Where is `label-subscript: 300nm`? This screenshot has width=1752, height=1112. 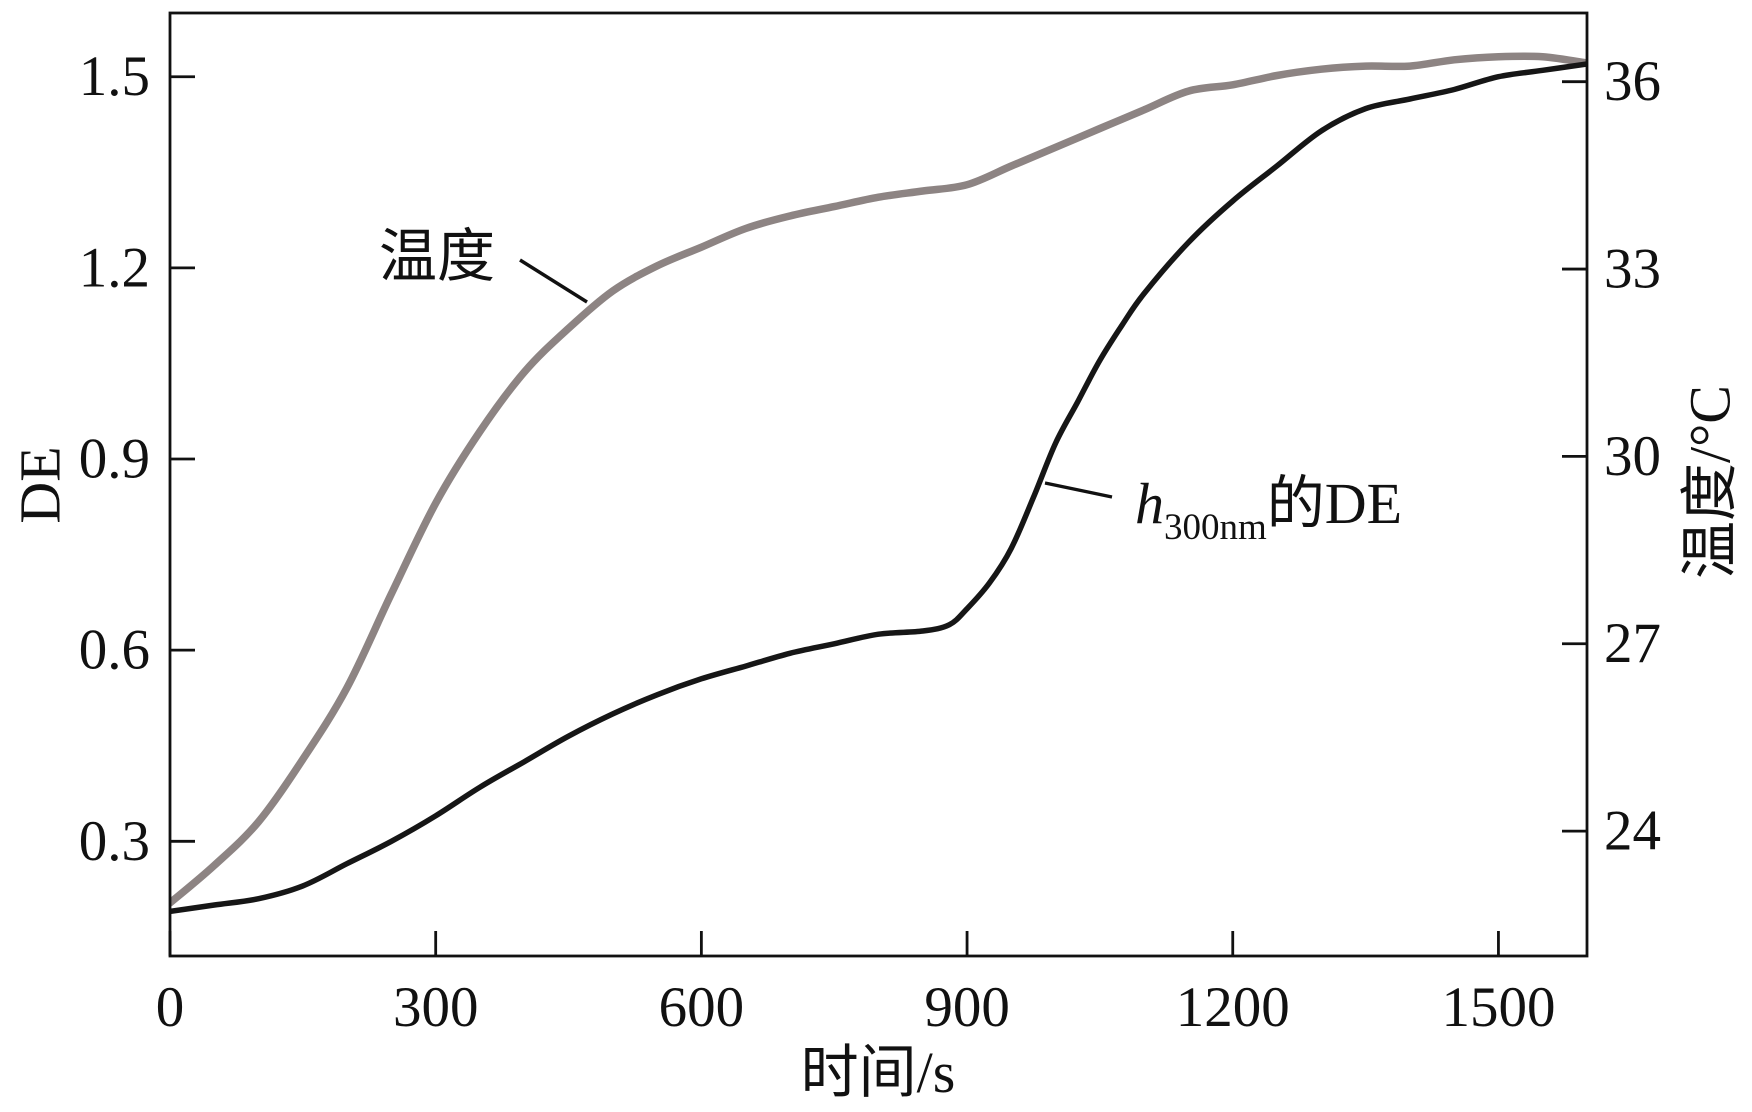 label-subscript: 300nm is located at coordinates (1215, 527).